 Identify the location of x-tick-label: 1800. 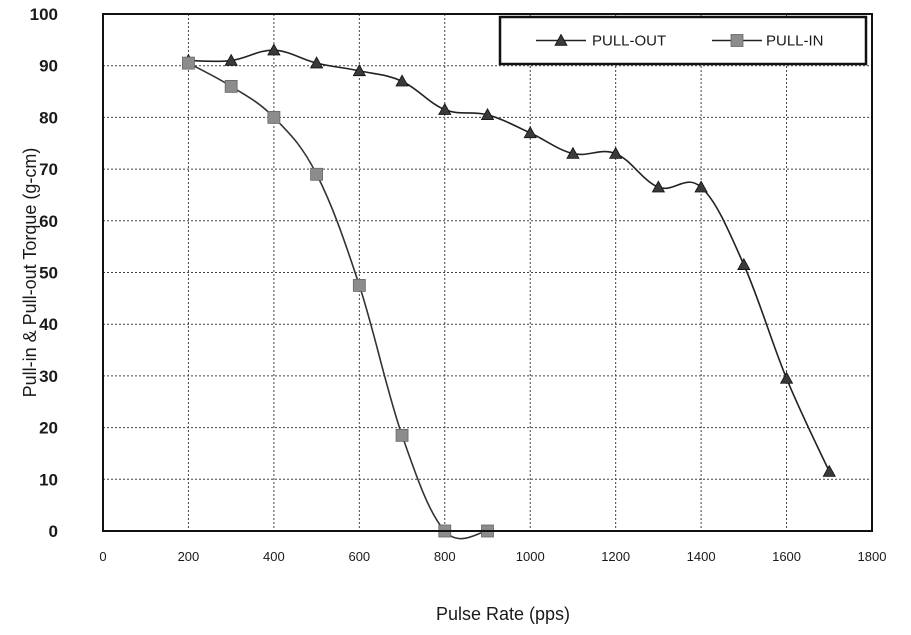
(872, 556).